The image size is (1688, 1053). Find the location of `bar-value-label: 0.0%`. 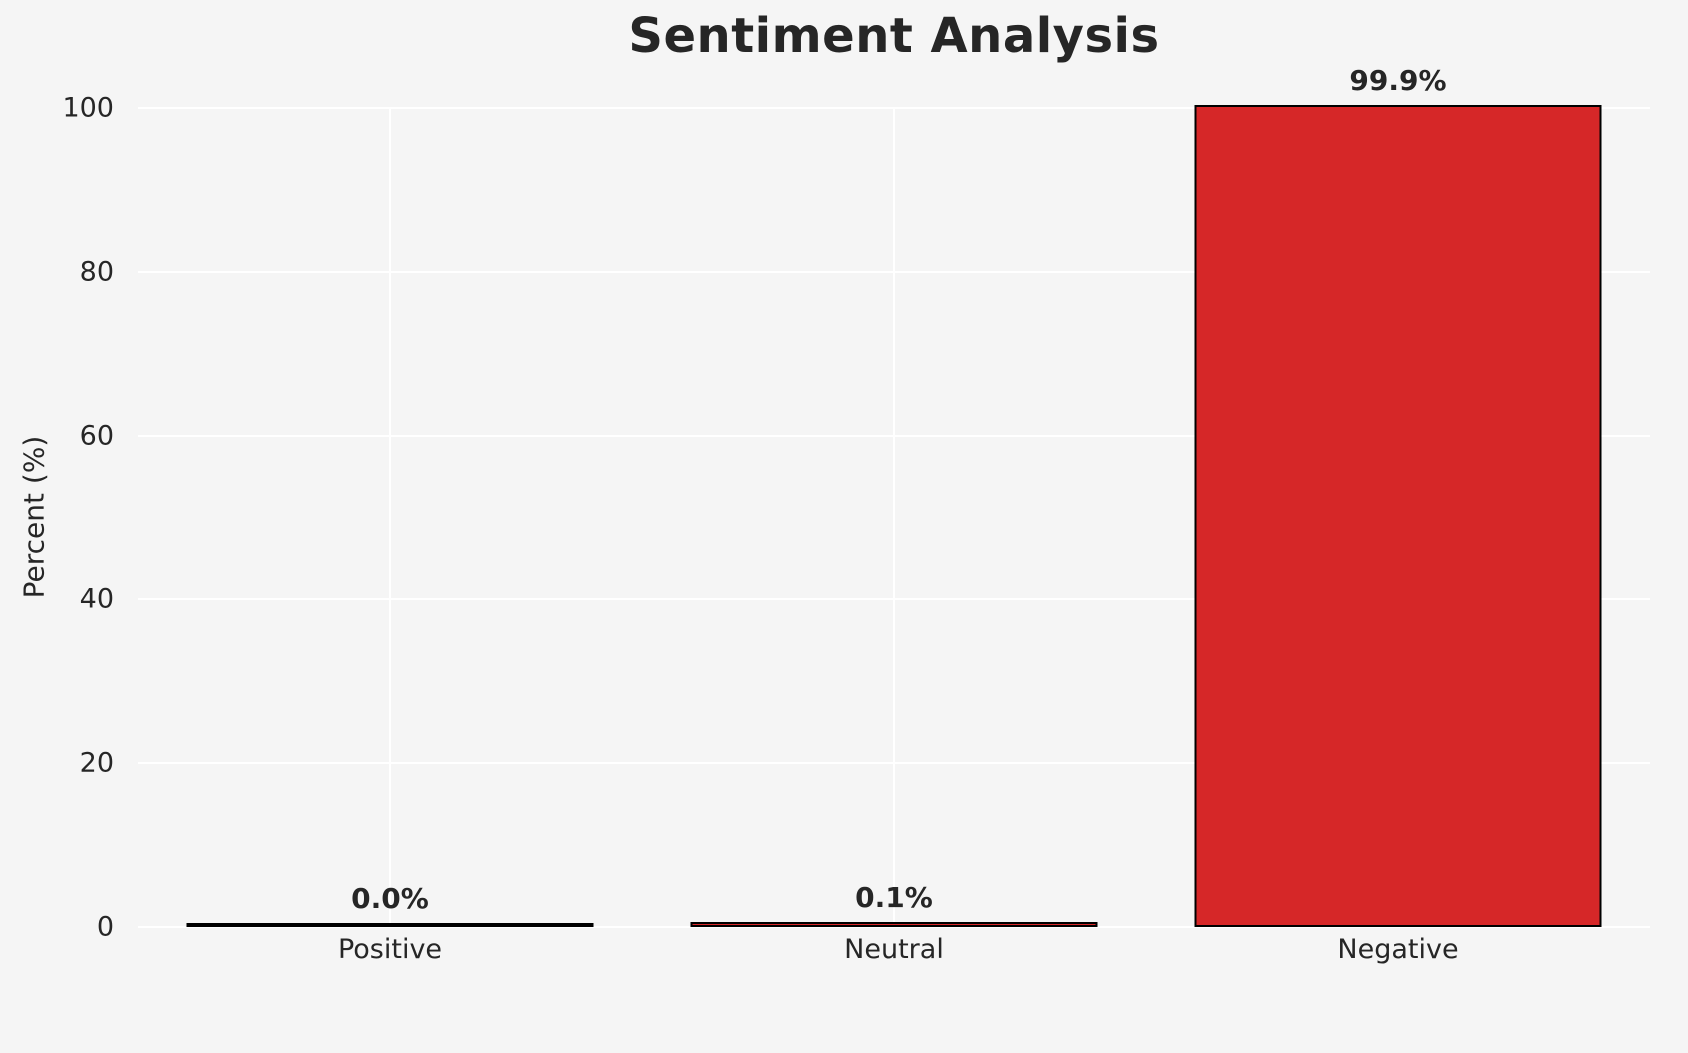

bar-value-label: 0.0% is located at coordinates (390, 898).